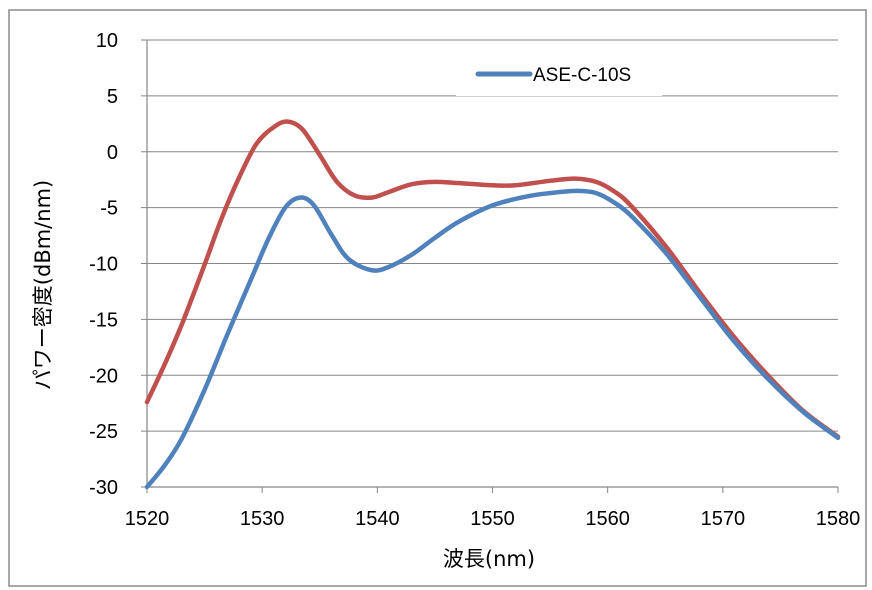 The height and width of the screenshot is (590, 872). What do you see at coordinates (723, 519) in the screenshot?
I see `x-tick-label: 1570` at bounding box center [723, 519].